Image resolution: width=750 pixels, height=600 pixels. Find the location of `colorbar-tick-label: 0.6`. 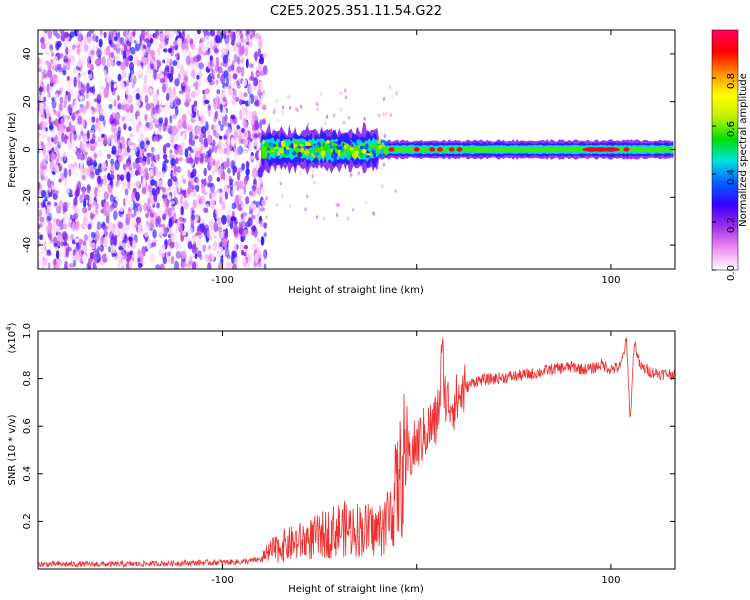

colorbar-tick-label: 0.6 is located at coordinates (731, 129).